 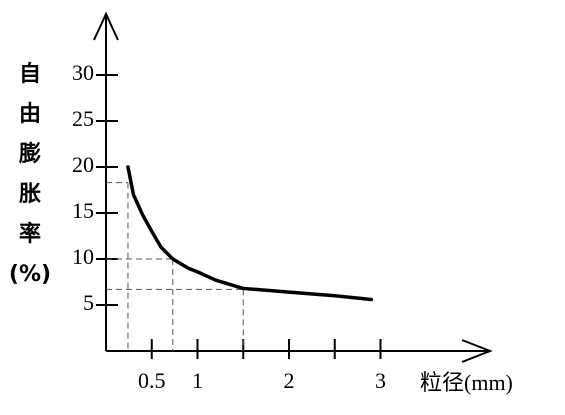 What do you see at coordinates (250, 233) in the screenshot?
I see `curve` at bounding box center [250, 233].